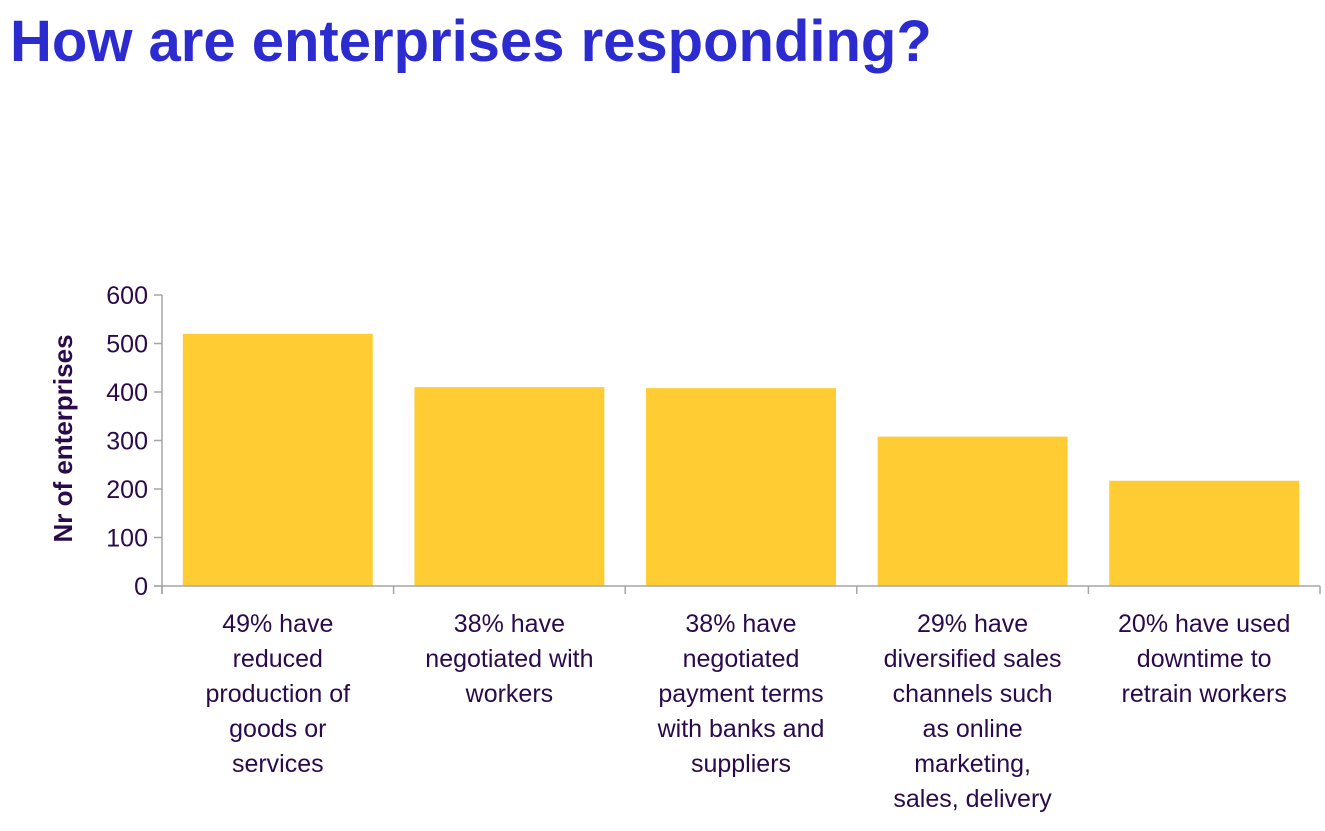 The image size is (1325, 831). I want to click on category-label-line: marketing,, so click(972, 764).